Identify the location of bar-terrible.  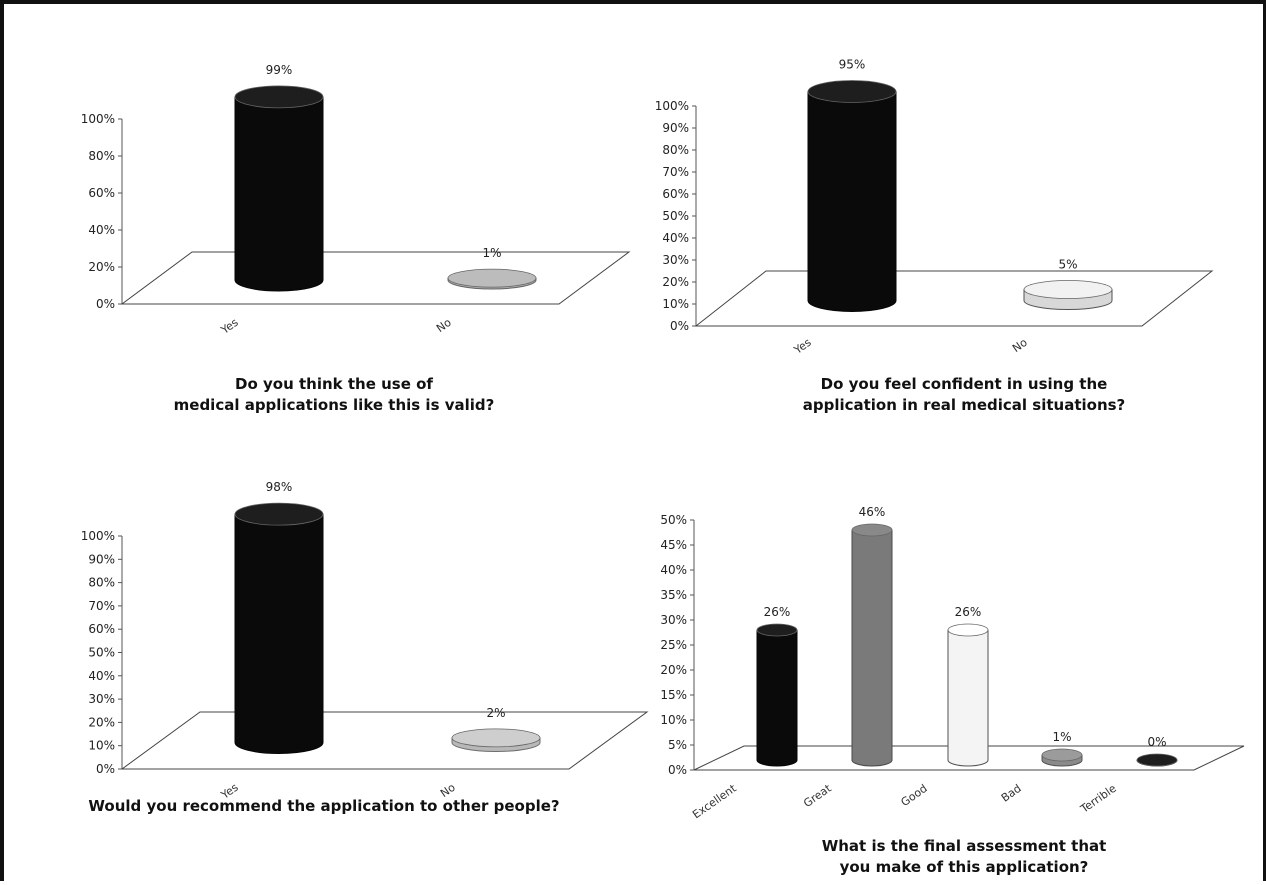
(1157, 760).